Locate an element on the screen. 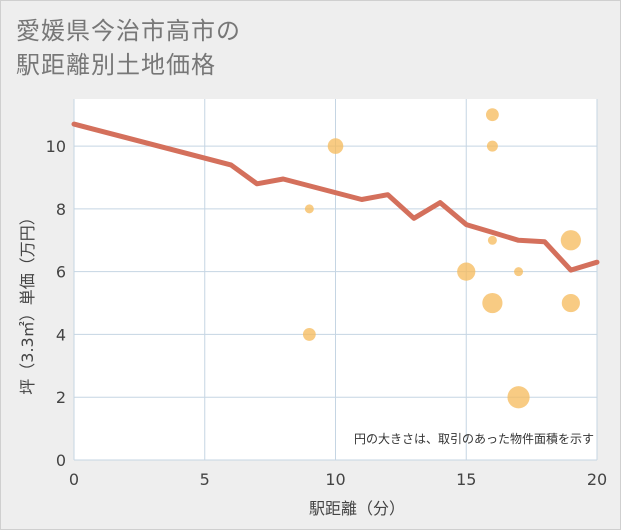 The image size is (621, 530). y-tick-label: 2 is located at coordinates (61, 397).